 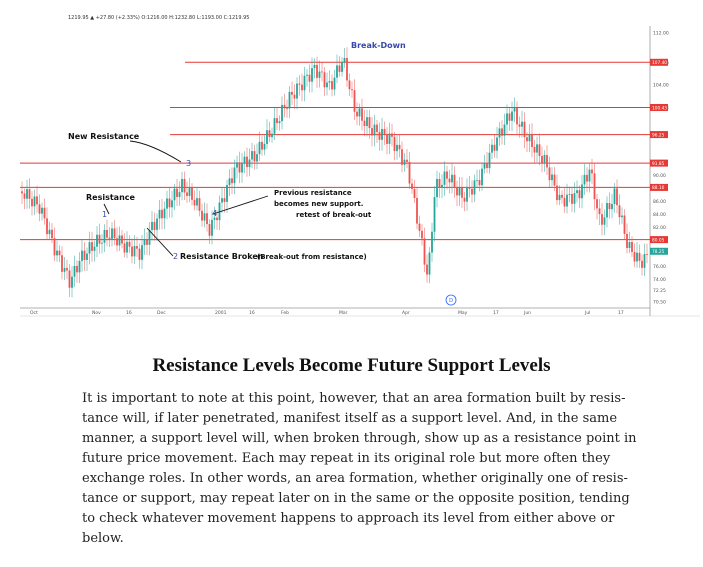 I want to click on price-tag, so click(x=659, y=135).